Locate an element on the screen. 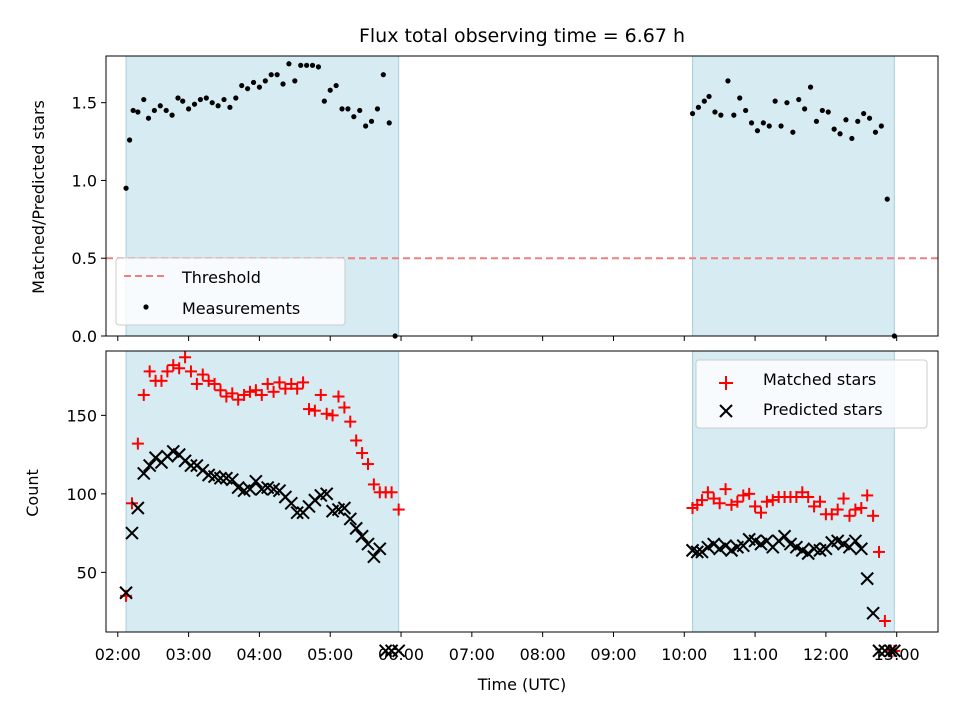 The width and height of the screenshot is (960, 720). y-tick-label: 150 is located at coordinates (81, 415).